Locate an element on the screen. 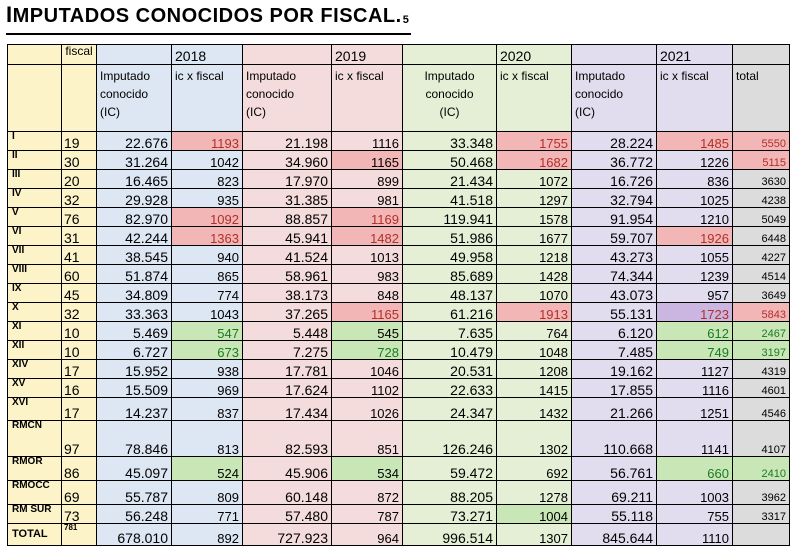 Image resolution: width=800 pixels, height=556 pixels. fiscal-count: 41 is located at coordinates (79, 255).